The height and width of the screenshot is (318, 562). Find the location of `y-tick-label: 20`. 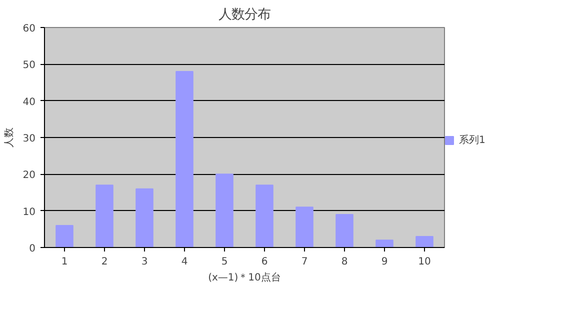

y-tick-label: 20 is located at coordinates (29, 176).